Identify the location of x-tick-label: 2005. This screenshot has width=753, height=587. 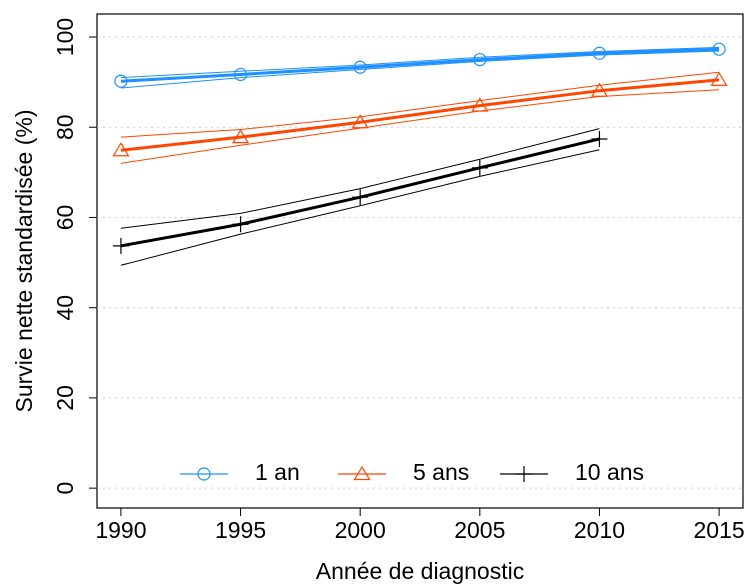
(479, 530).